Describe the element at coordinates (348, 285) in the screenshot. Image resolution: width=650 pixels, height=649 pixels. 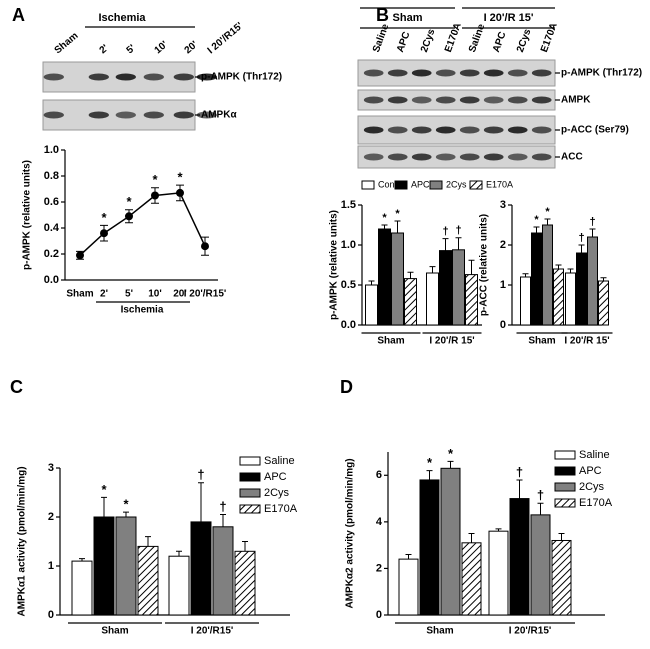
I see `y-tick-label: 0.5` at that location.